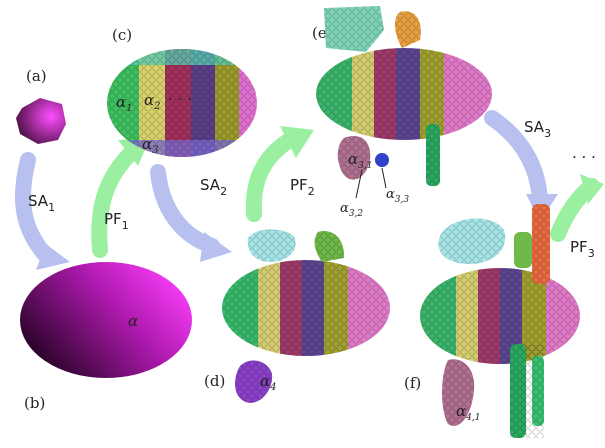 The width and height of the screenshot is (605, 448). Describe the element at coordinates (516, 159) in the screenshot. I see `sa3-arrow` at that location.